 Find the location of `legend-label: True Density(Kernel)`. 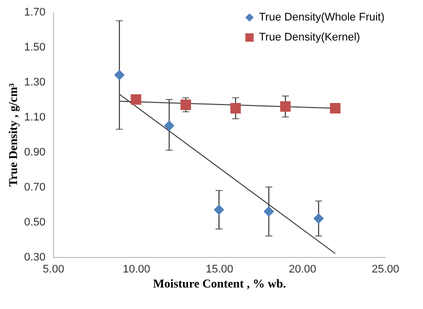

legend-label: True Density(Kernel) is located at coordinates (309, 38).